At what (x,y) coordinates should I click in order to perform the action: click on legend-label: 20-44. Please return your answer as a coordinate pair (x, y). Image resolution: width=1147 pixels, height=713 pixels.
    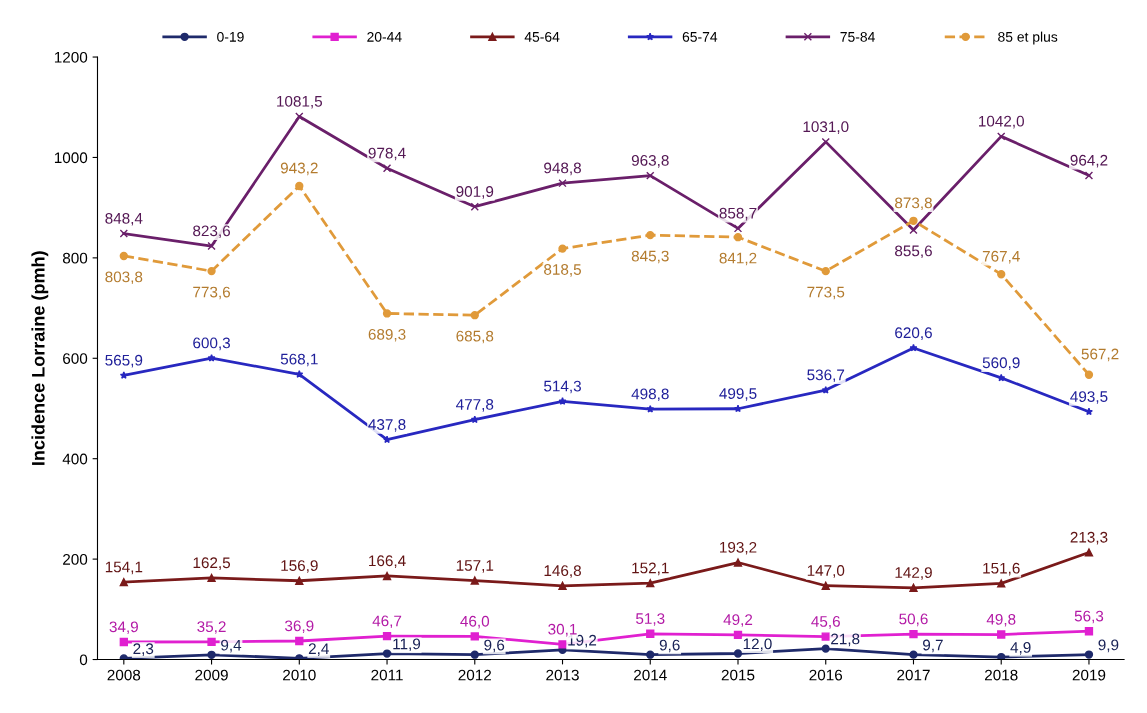
    Looking at the image, I should click on (384, 36).